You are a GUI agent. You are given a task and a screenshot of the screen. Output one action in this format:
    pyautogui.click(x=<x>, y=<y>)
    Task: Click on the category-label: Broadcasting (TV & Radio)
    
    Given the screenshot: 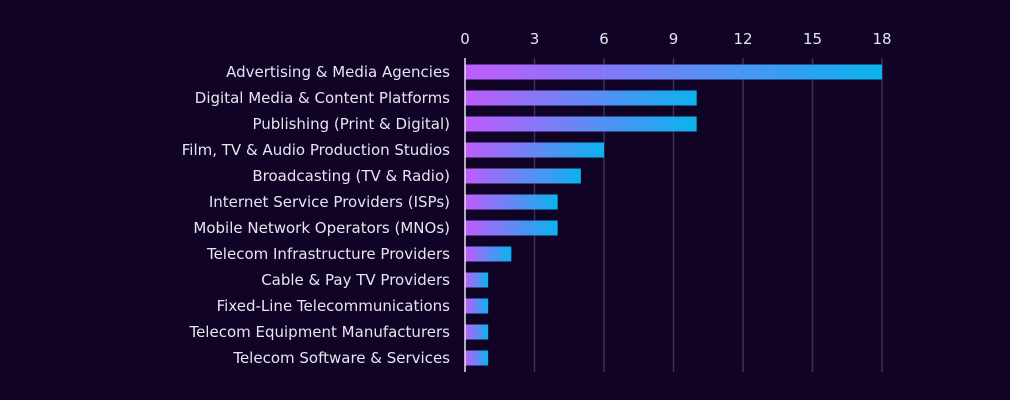 What is the action you would take?
    pyautogui.click(x=351, y=176)
    